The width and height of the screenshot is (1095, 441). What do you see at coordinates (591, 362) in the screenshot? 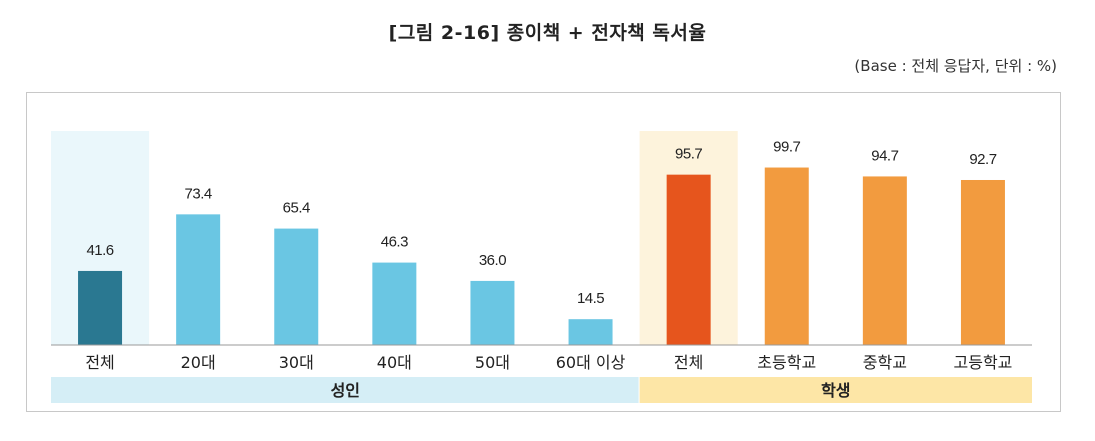
I see `category-label: 60대 이상` at bounding box center [591, 362].